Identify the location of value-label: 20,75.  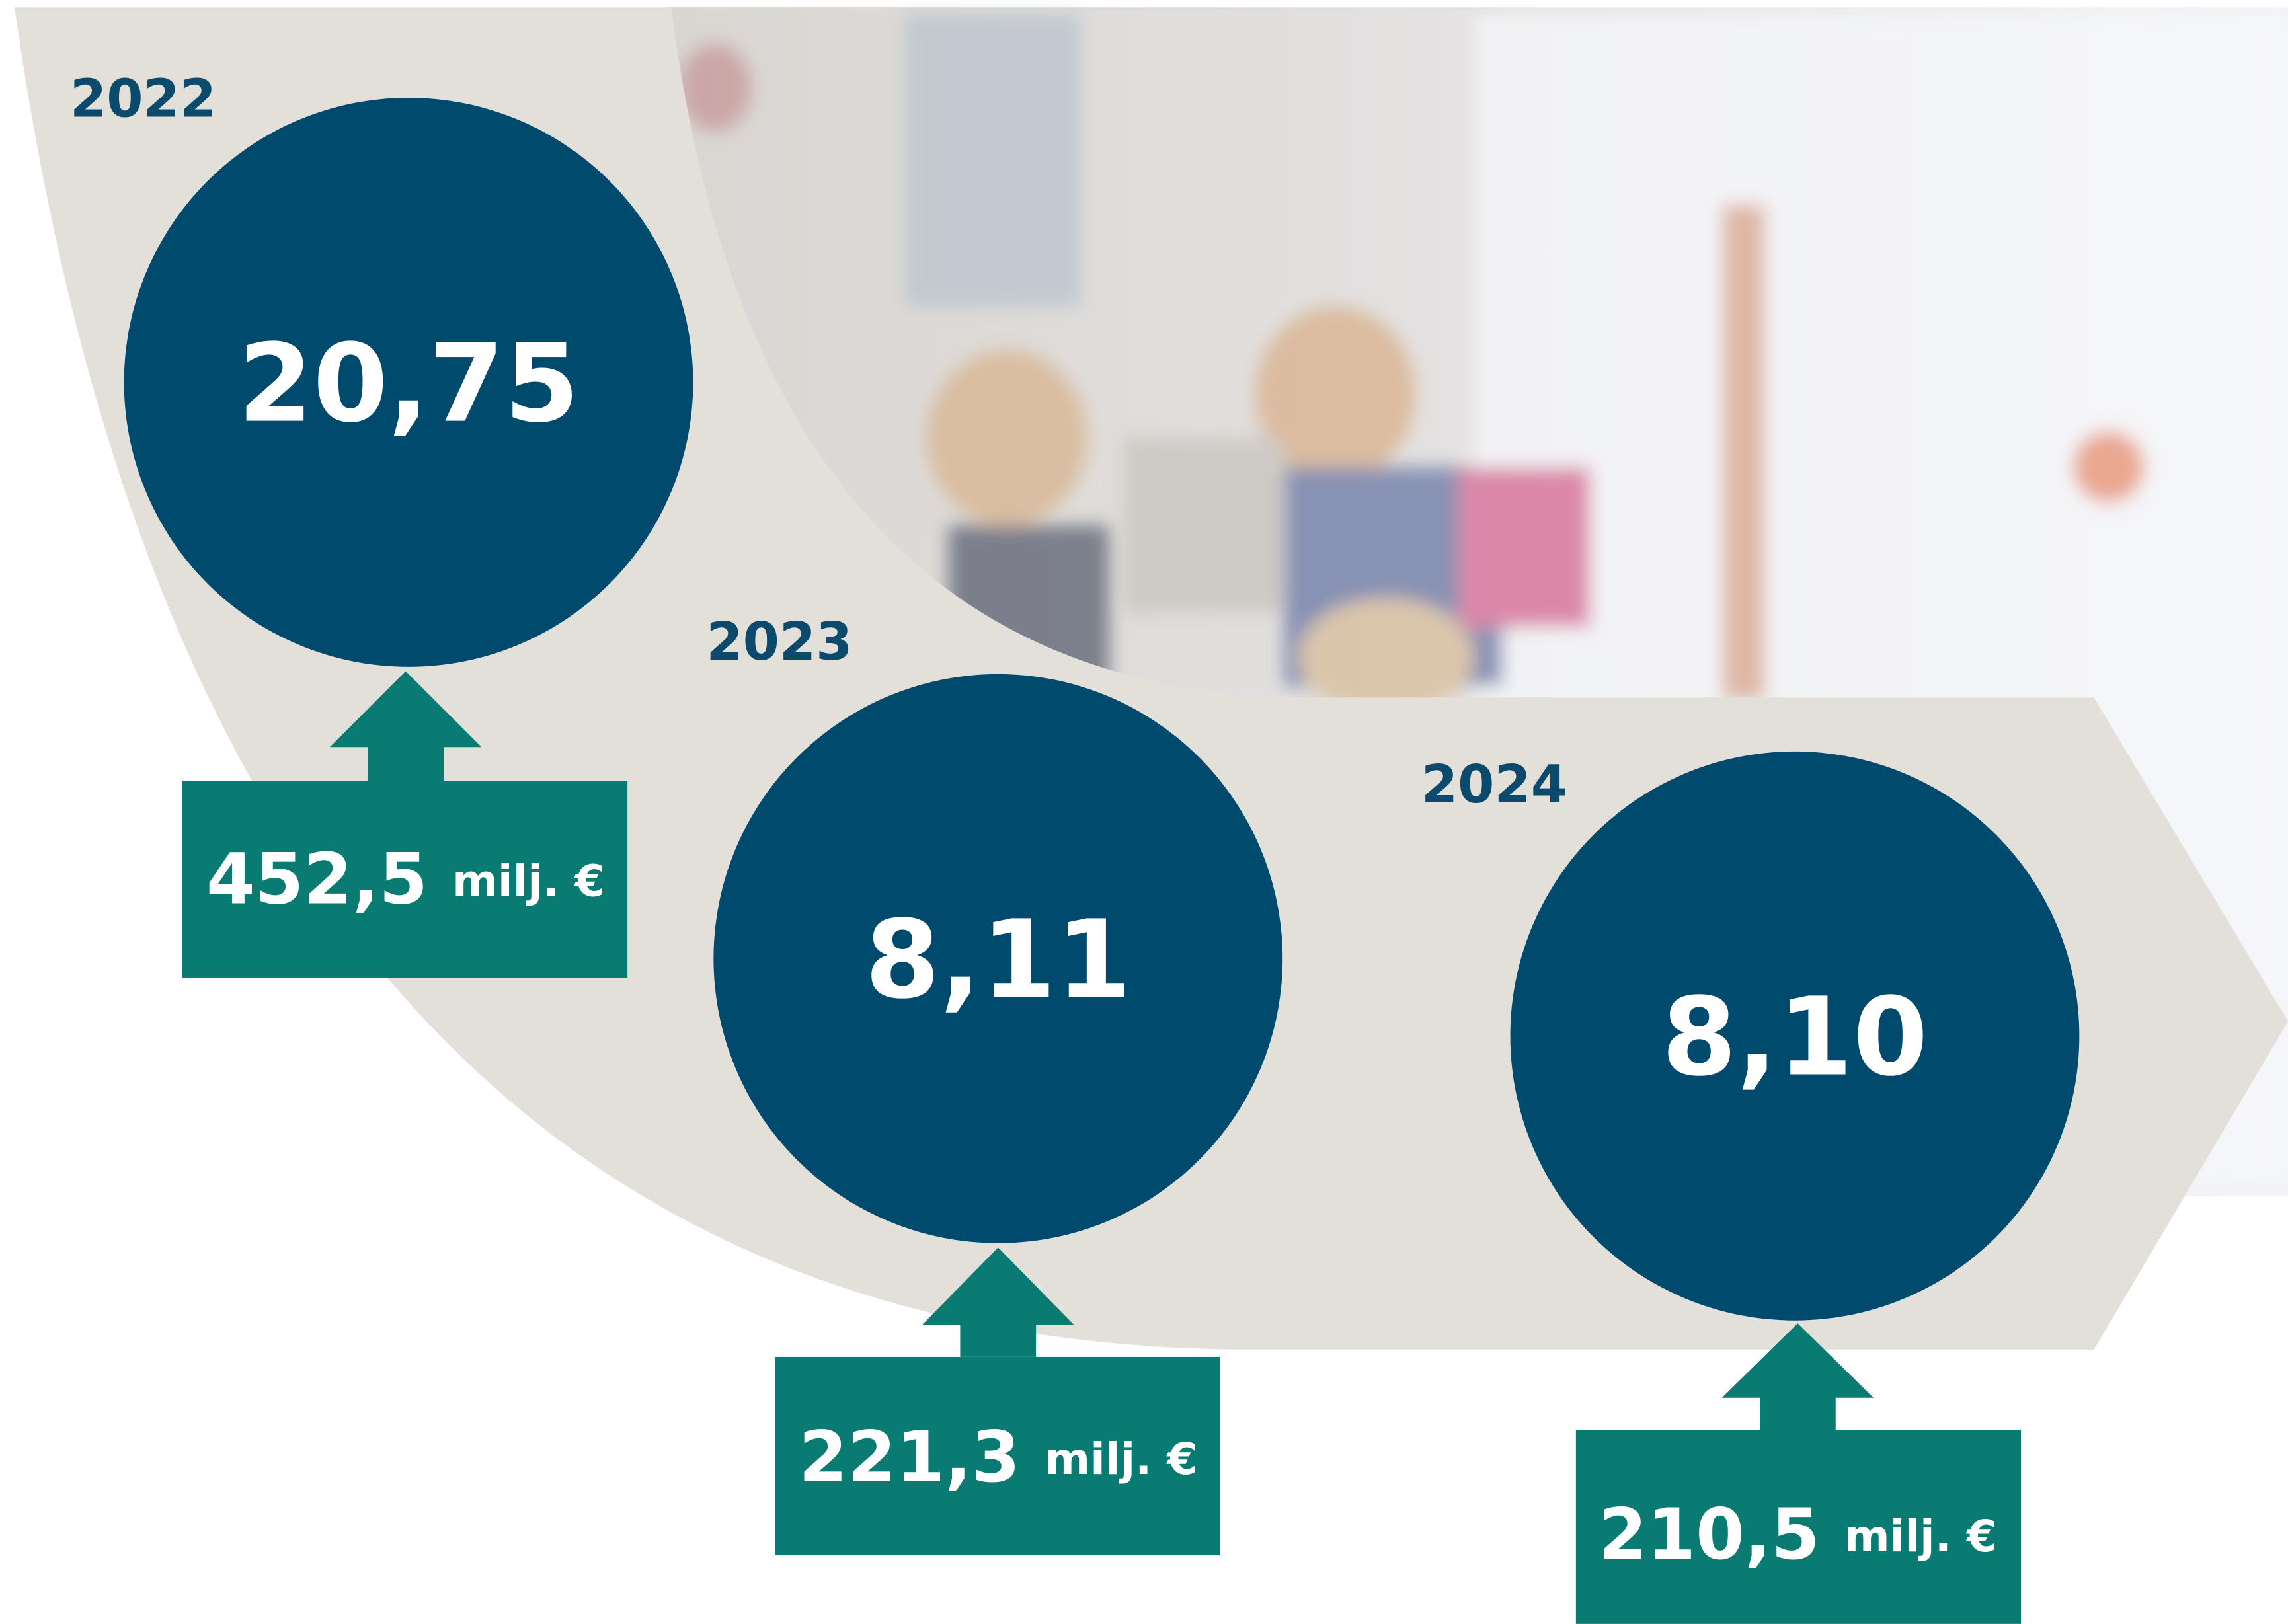
(409, 384).